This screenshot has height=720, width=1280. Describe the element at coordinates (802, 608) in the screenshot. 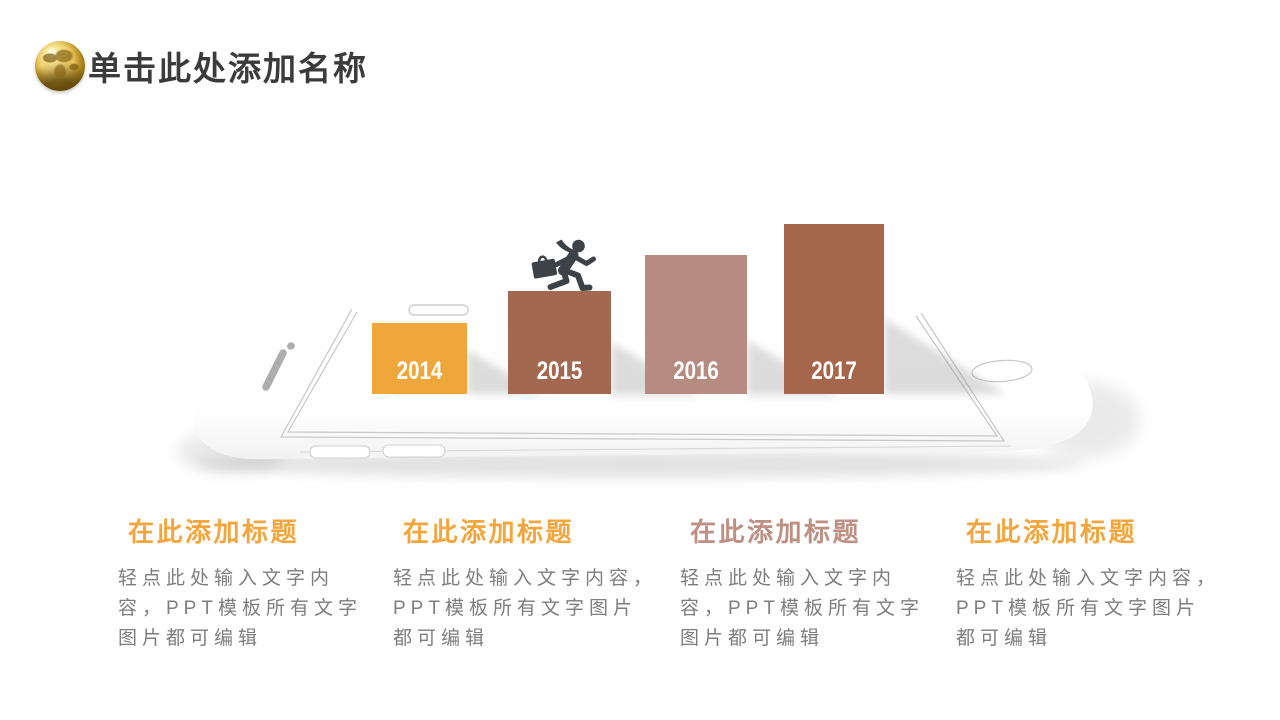

I see `section-3-body: 轻点此处输入文字内 容，PPT模板所有文字 图片都可编辑` at that location.